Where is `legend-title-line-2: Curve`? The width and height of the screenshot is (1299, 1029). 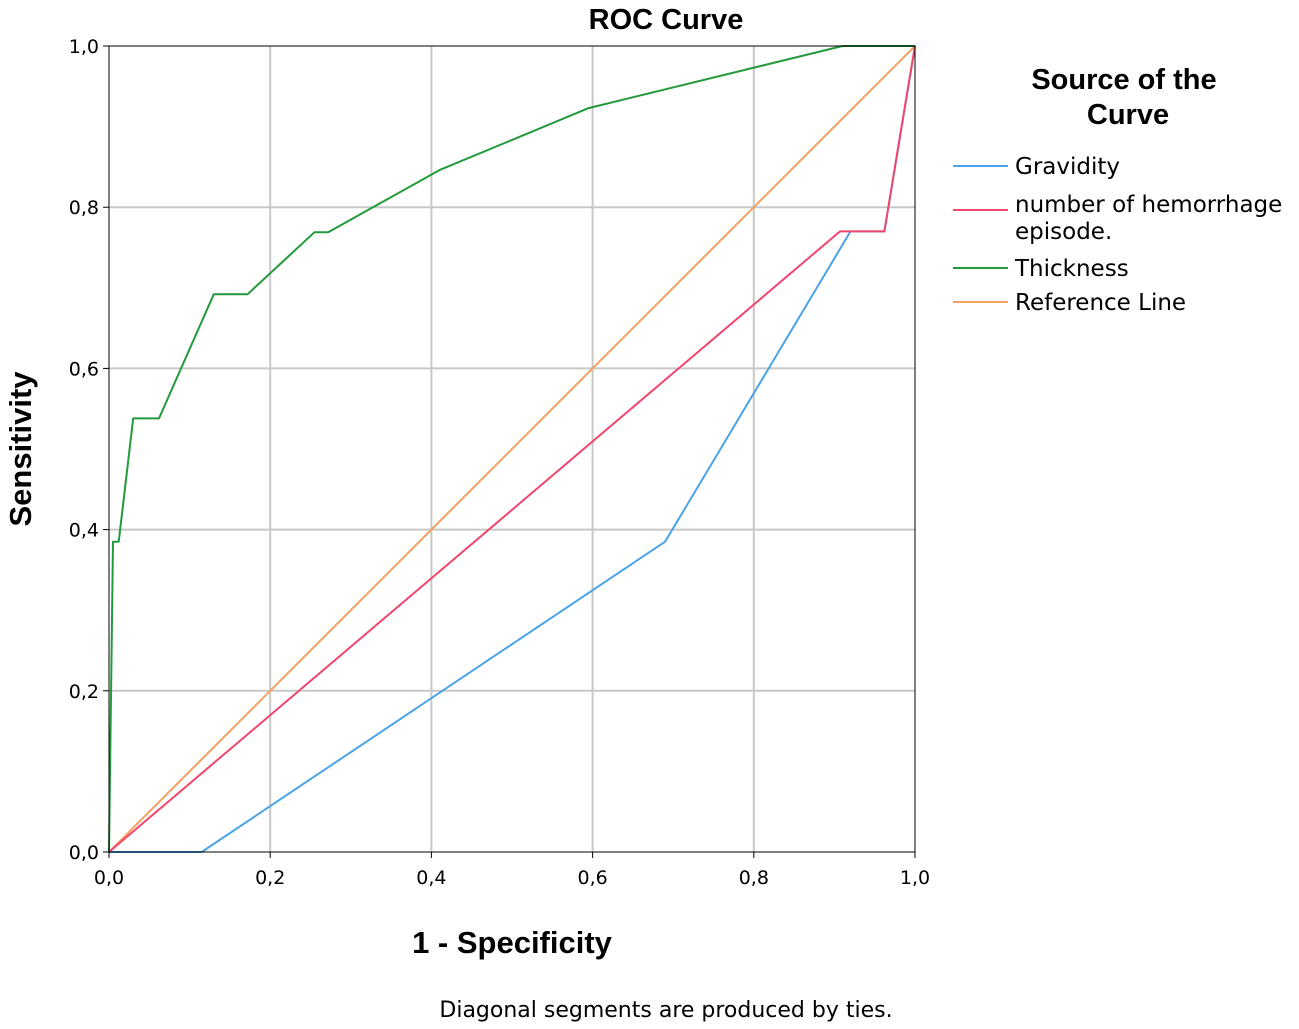
legend-title-line-2: Curve is located at coordinates (1128, 115).